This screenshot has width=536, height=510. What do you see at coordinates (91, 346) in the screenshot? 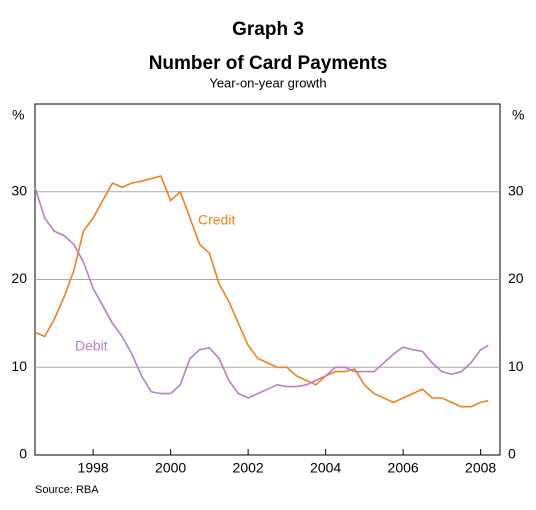
I see `series-label: Debit` at bounding box center [91, 346].